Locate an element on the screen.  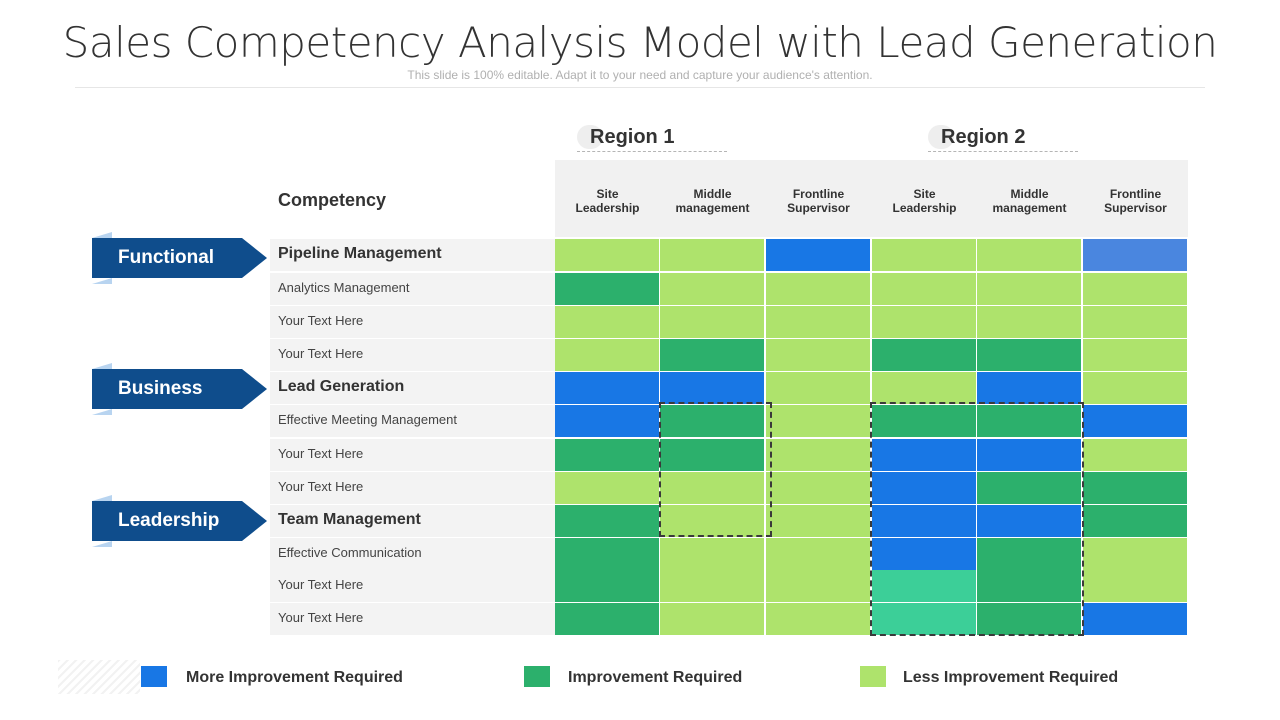
region-2-header: Region 2 is located at coordinates (1003, 138).